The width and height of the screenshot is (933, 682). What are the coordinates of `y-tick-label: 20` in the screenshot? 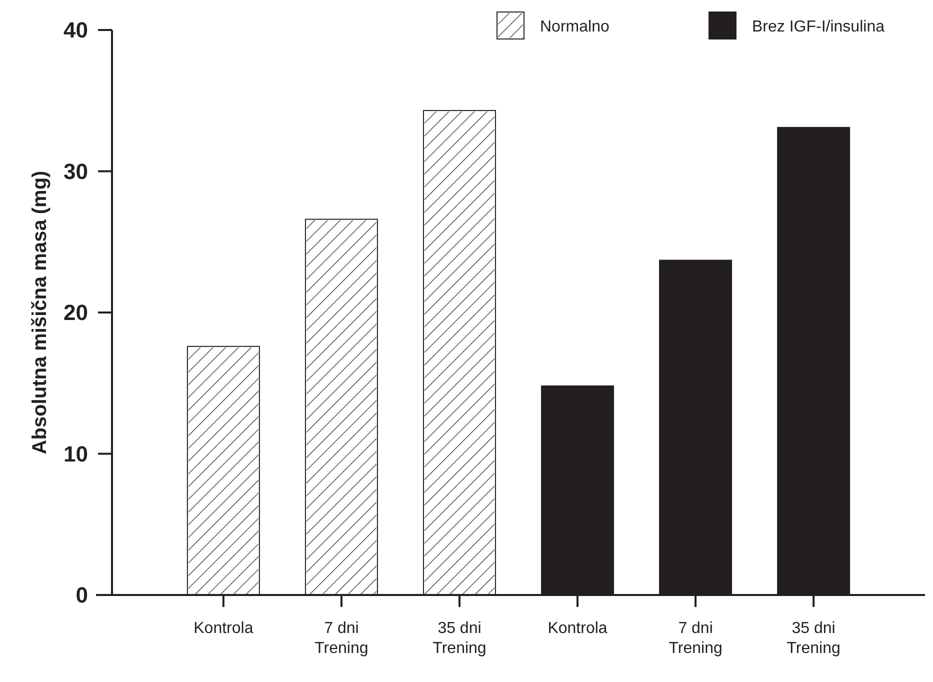 It's located at (76, 313).